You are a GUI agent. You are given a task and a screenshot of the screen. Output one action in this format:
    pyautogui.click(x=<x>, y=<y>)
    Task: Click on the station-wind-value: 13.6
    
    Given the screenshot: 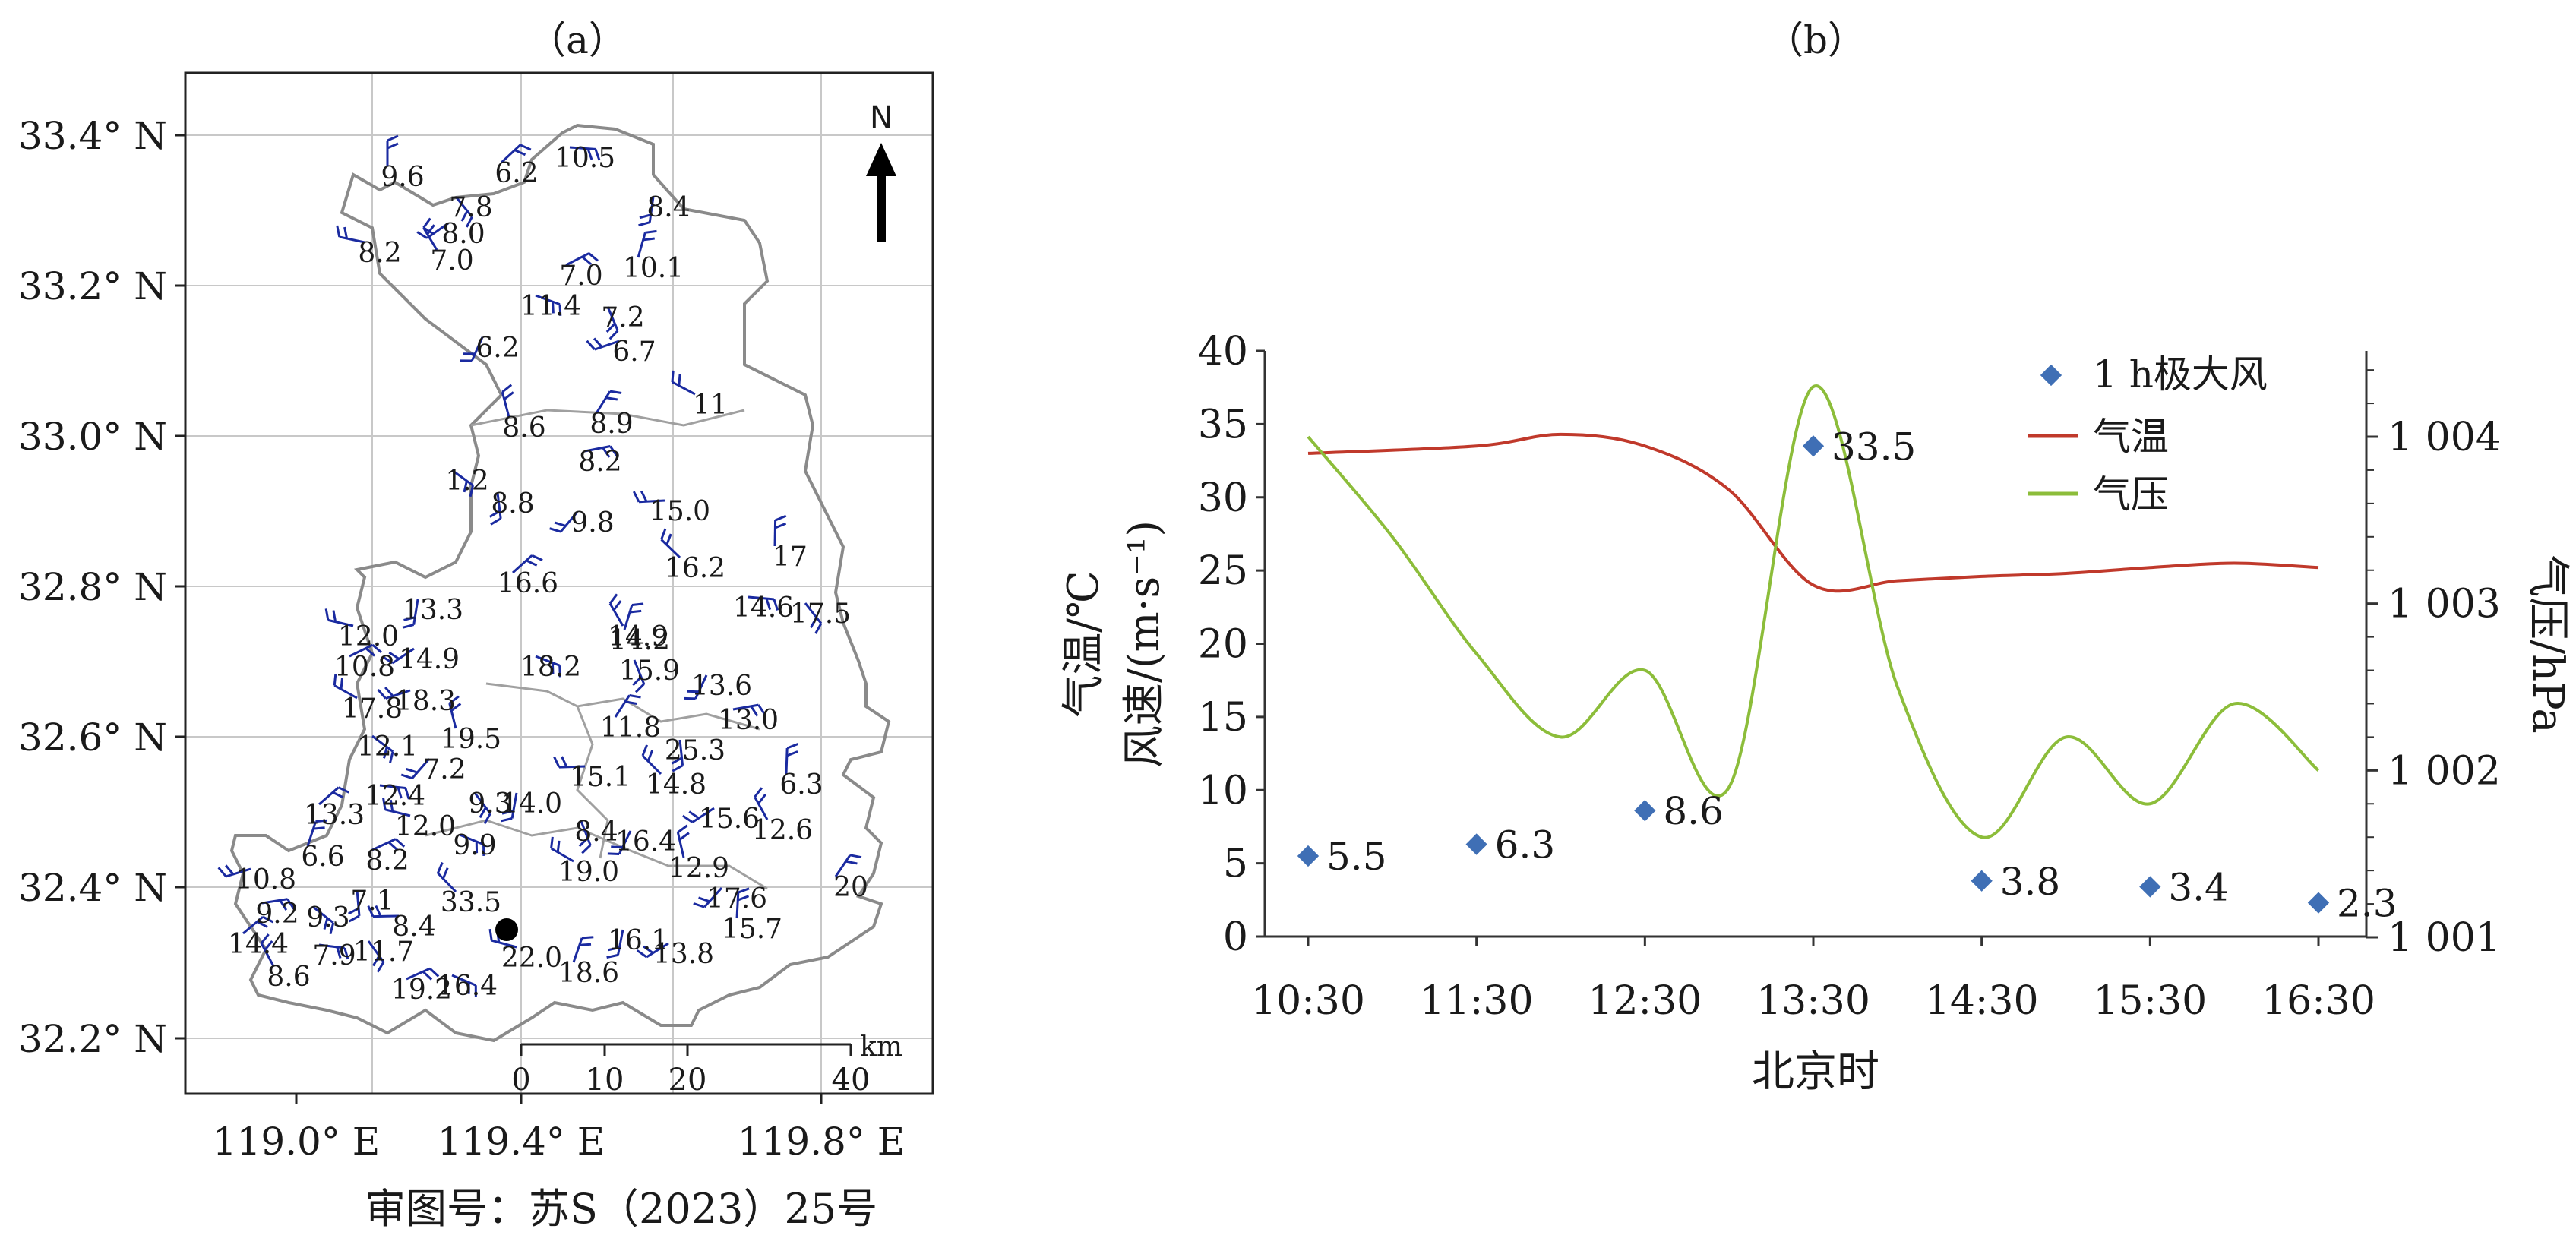 What is the action you would take?
    pyautogui.click(x=721, y=686)
    